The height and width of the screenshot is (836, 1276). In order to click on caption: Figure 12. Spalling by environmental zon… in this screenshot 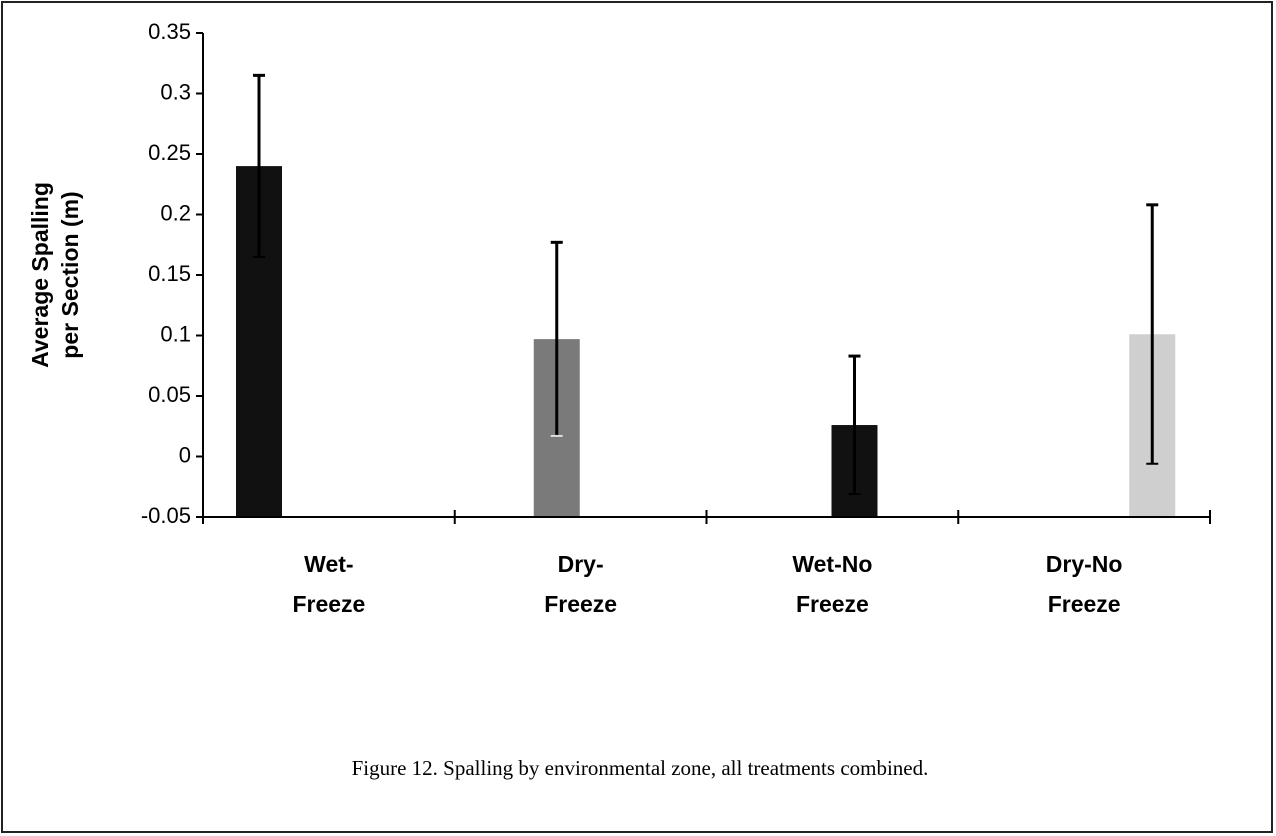, I will do `click(640, 768)`.